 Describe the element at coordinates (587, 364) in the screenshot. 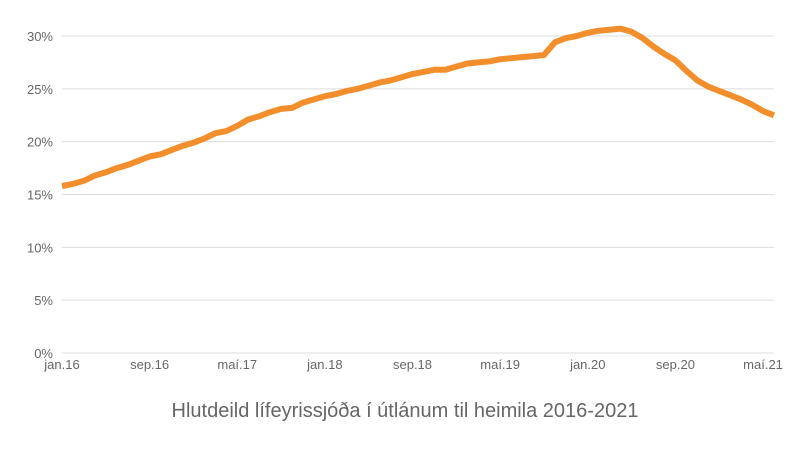

I see `x-tick-label: jan.20` at that location.